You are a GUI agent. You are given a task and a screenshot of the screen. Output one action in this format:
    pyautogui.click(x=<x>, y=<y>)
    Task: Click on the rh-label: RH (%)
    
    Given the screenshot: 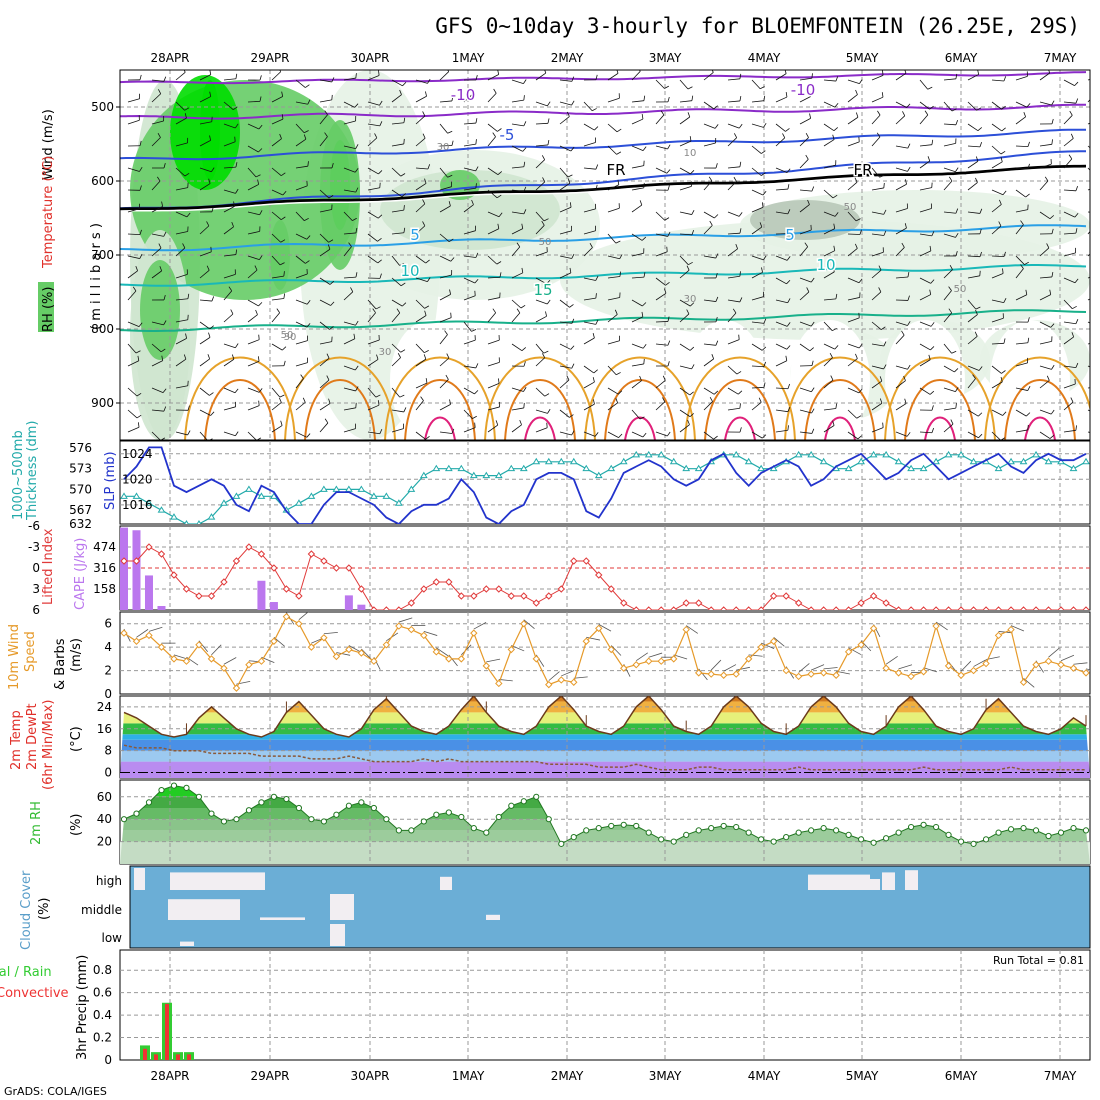 What is the action you would take?
    pyautogui.click(x=48, y=309)
    